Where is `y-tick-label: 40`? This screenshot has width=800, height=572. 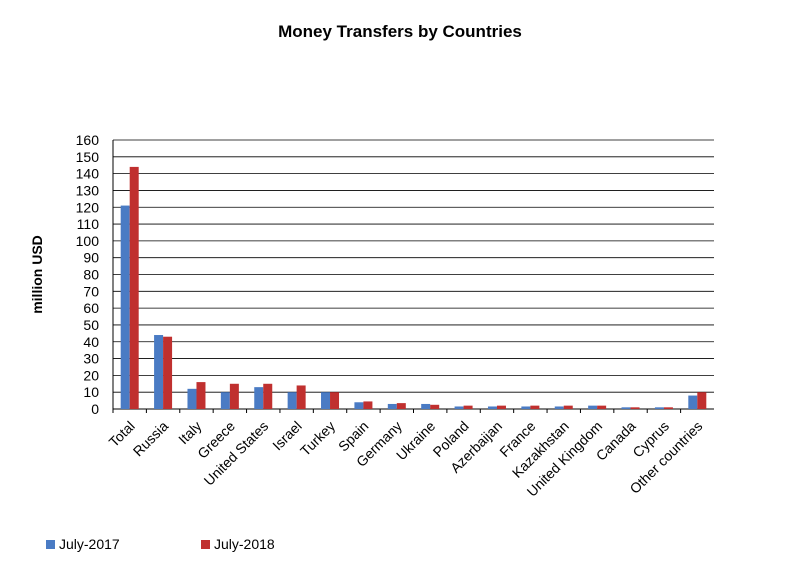
y-tick-label: 40 is located at coordinates (91, 342).